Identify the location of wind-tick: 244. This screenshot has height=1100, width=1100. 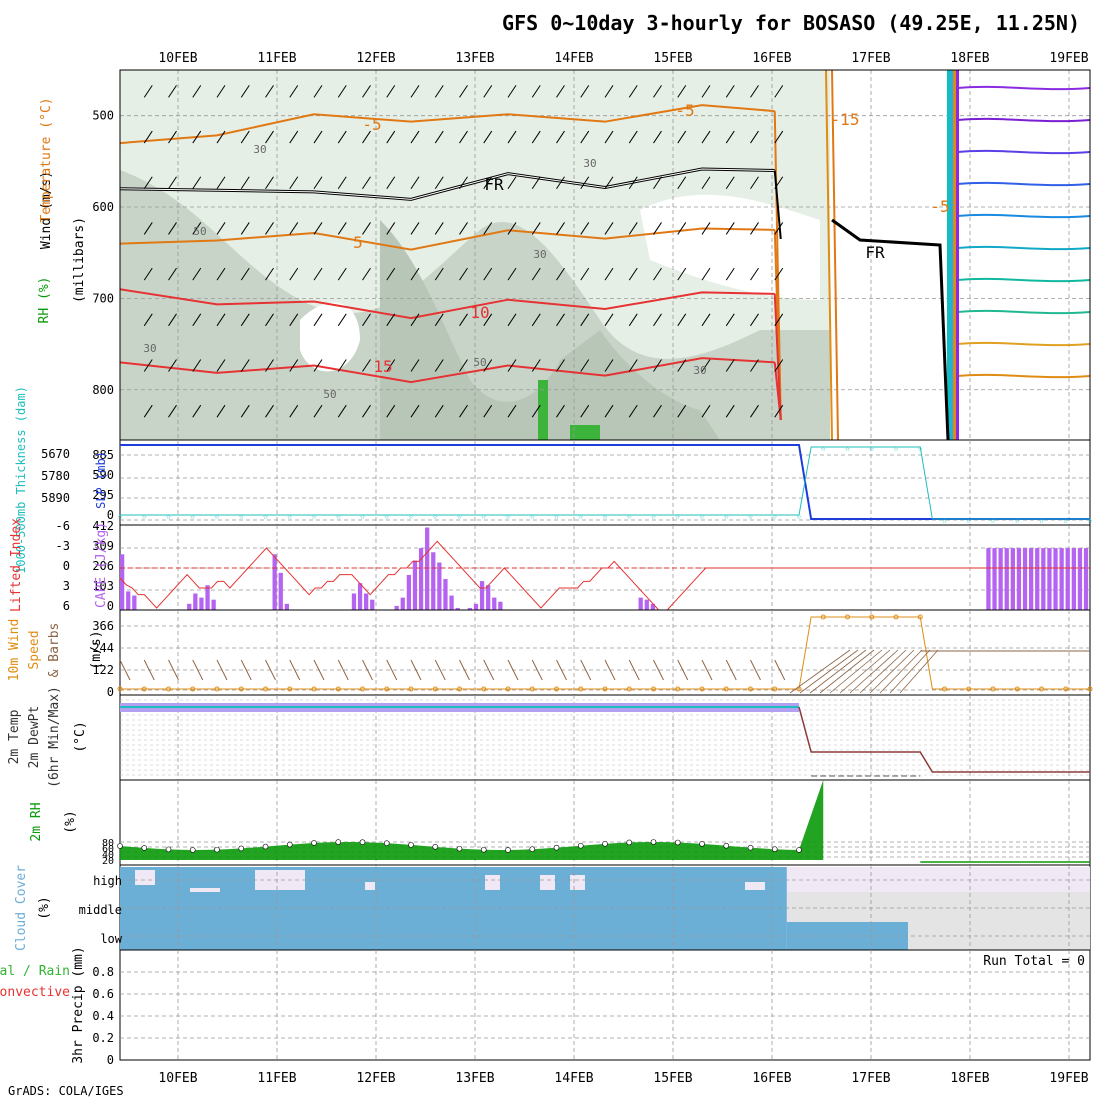
(103, 648).